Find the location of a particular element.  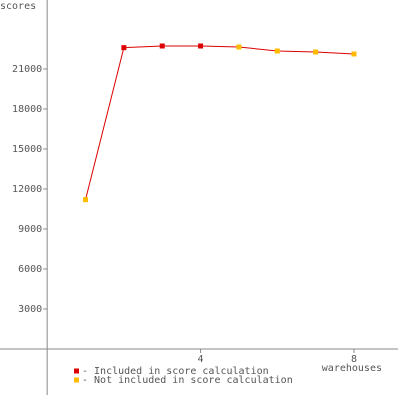

x-axis-label: warehouses is located at coordinates (352, 368).